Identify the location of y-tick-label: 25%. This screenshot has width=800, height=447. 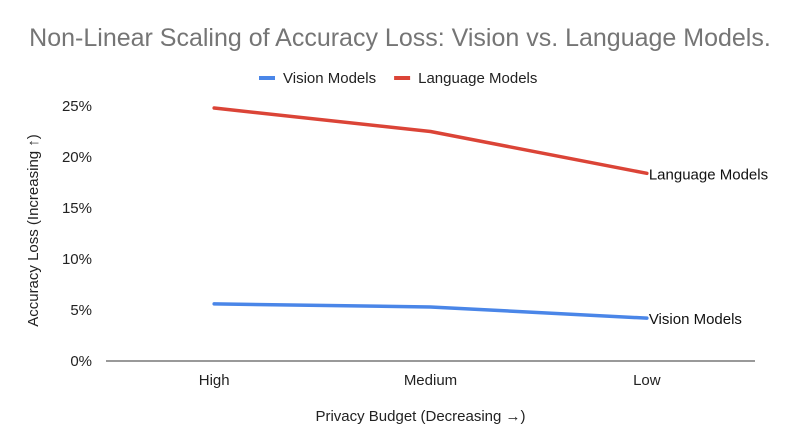
(77, 106).